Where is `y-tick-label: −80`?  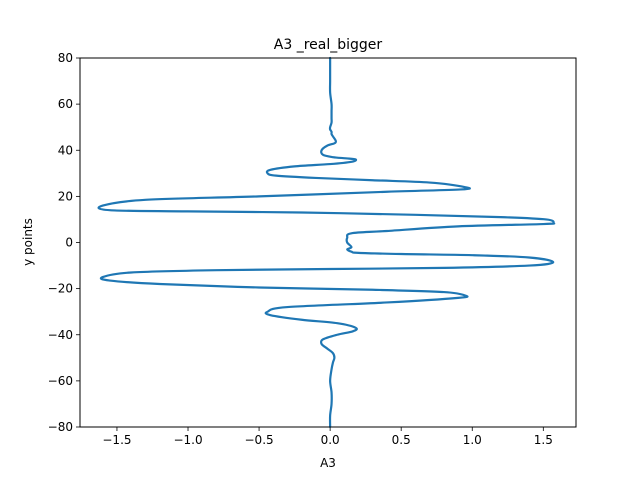
y-tick-label: −80 is located at coordinates (60, 427).